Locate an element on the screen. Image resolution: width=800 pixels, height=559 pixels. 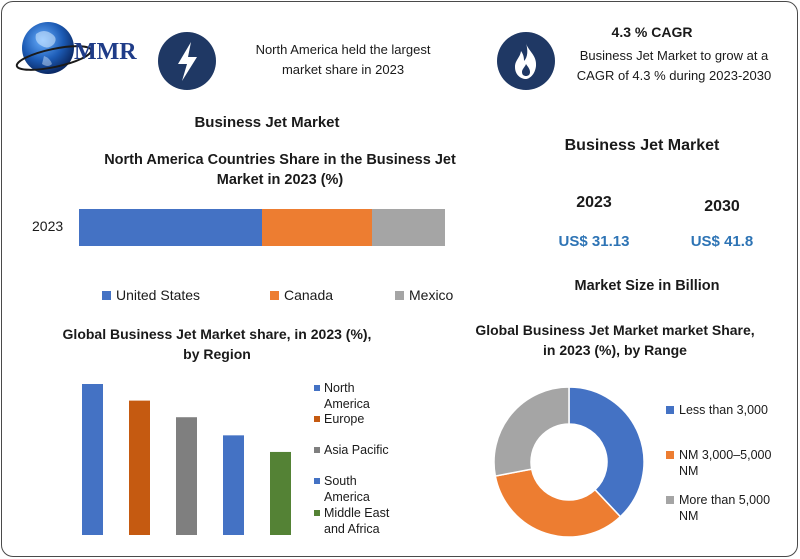
lightning-badge is located at coordinates (187, 61).